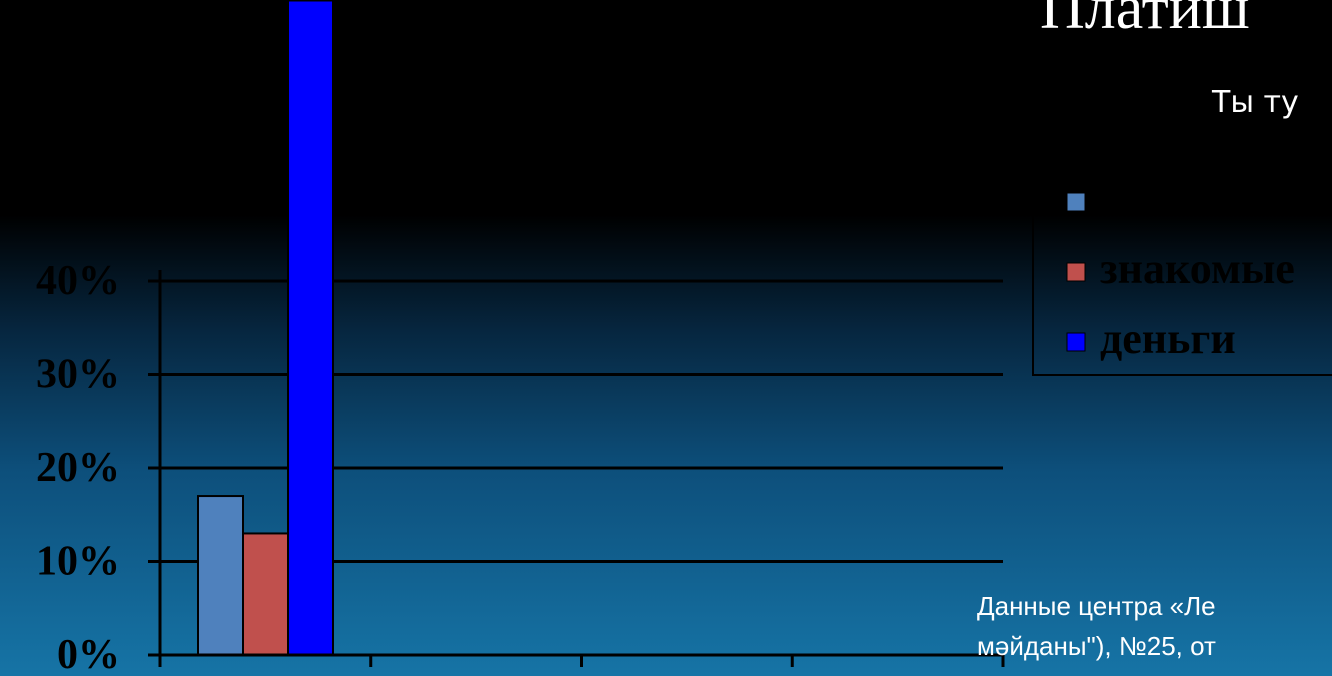  What do you see at coordinates (88, 654) in the screenshot?
I see `y-tick-label: 0%` at bounding box center [88, 654].